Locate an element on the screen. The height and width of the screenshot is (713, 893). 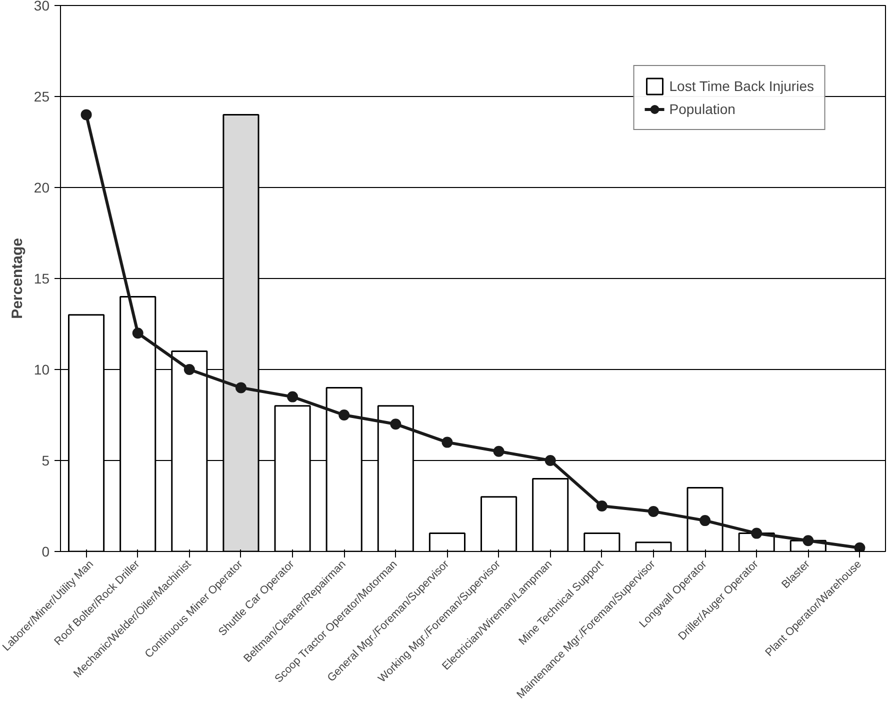
legend-label: Lost Time Back Injuries is located at coordinates (741, 86).